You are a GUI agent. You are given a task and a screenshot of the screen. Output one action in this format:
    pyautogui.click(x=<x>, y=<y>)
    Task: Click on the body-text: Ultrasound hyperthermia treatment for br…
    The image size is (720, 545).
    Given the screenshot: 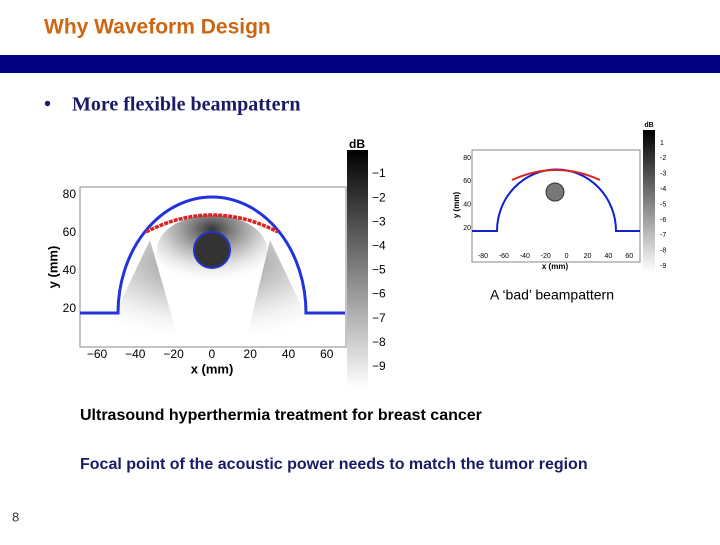 What is the action you would take?
    pyautogui.click(x=281, y=415)
    